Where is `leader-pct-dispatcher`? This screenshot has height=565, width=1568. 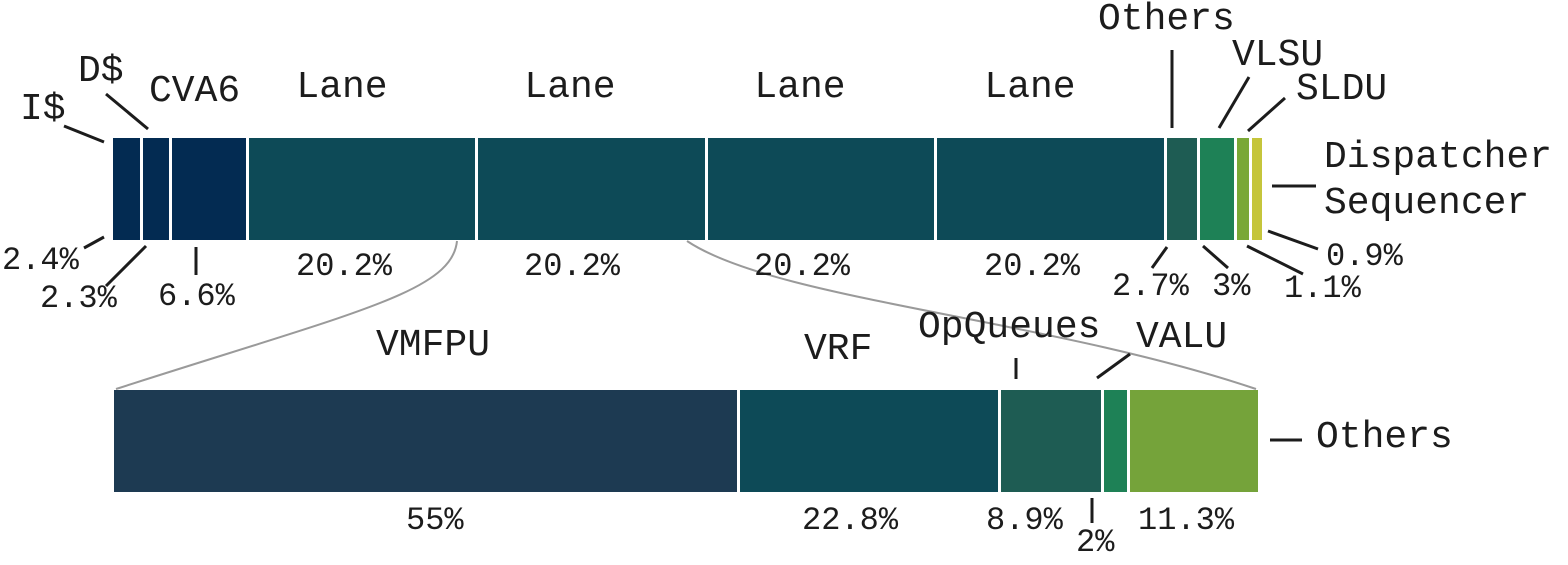
leader-pct-dispatcher is located at coordinates (1293, 240).